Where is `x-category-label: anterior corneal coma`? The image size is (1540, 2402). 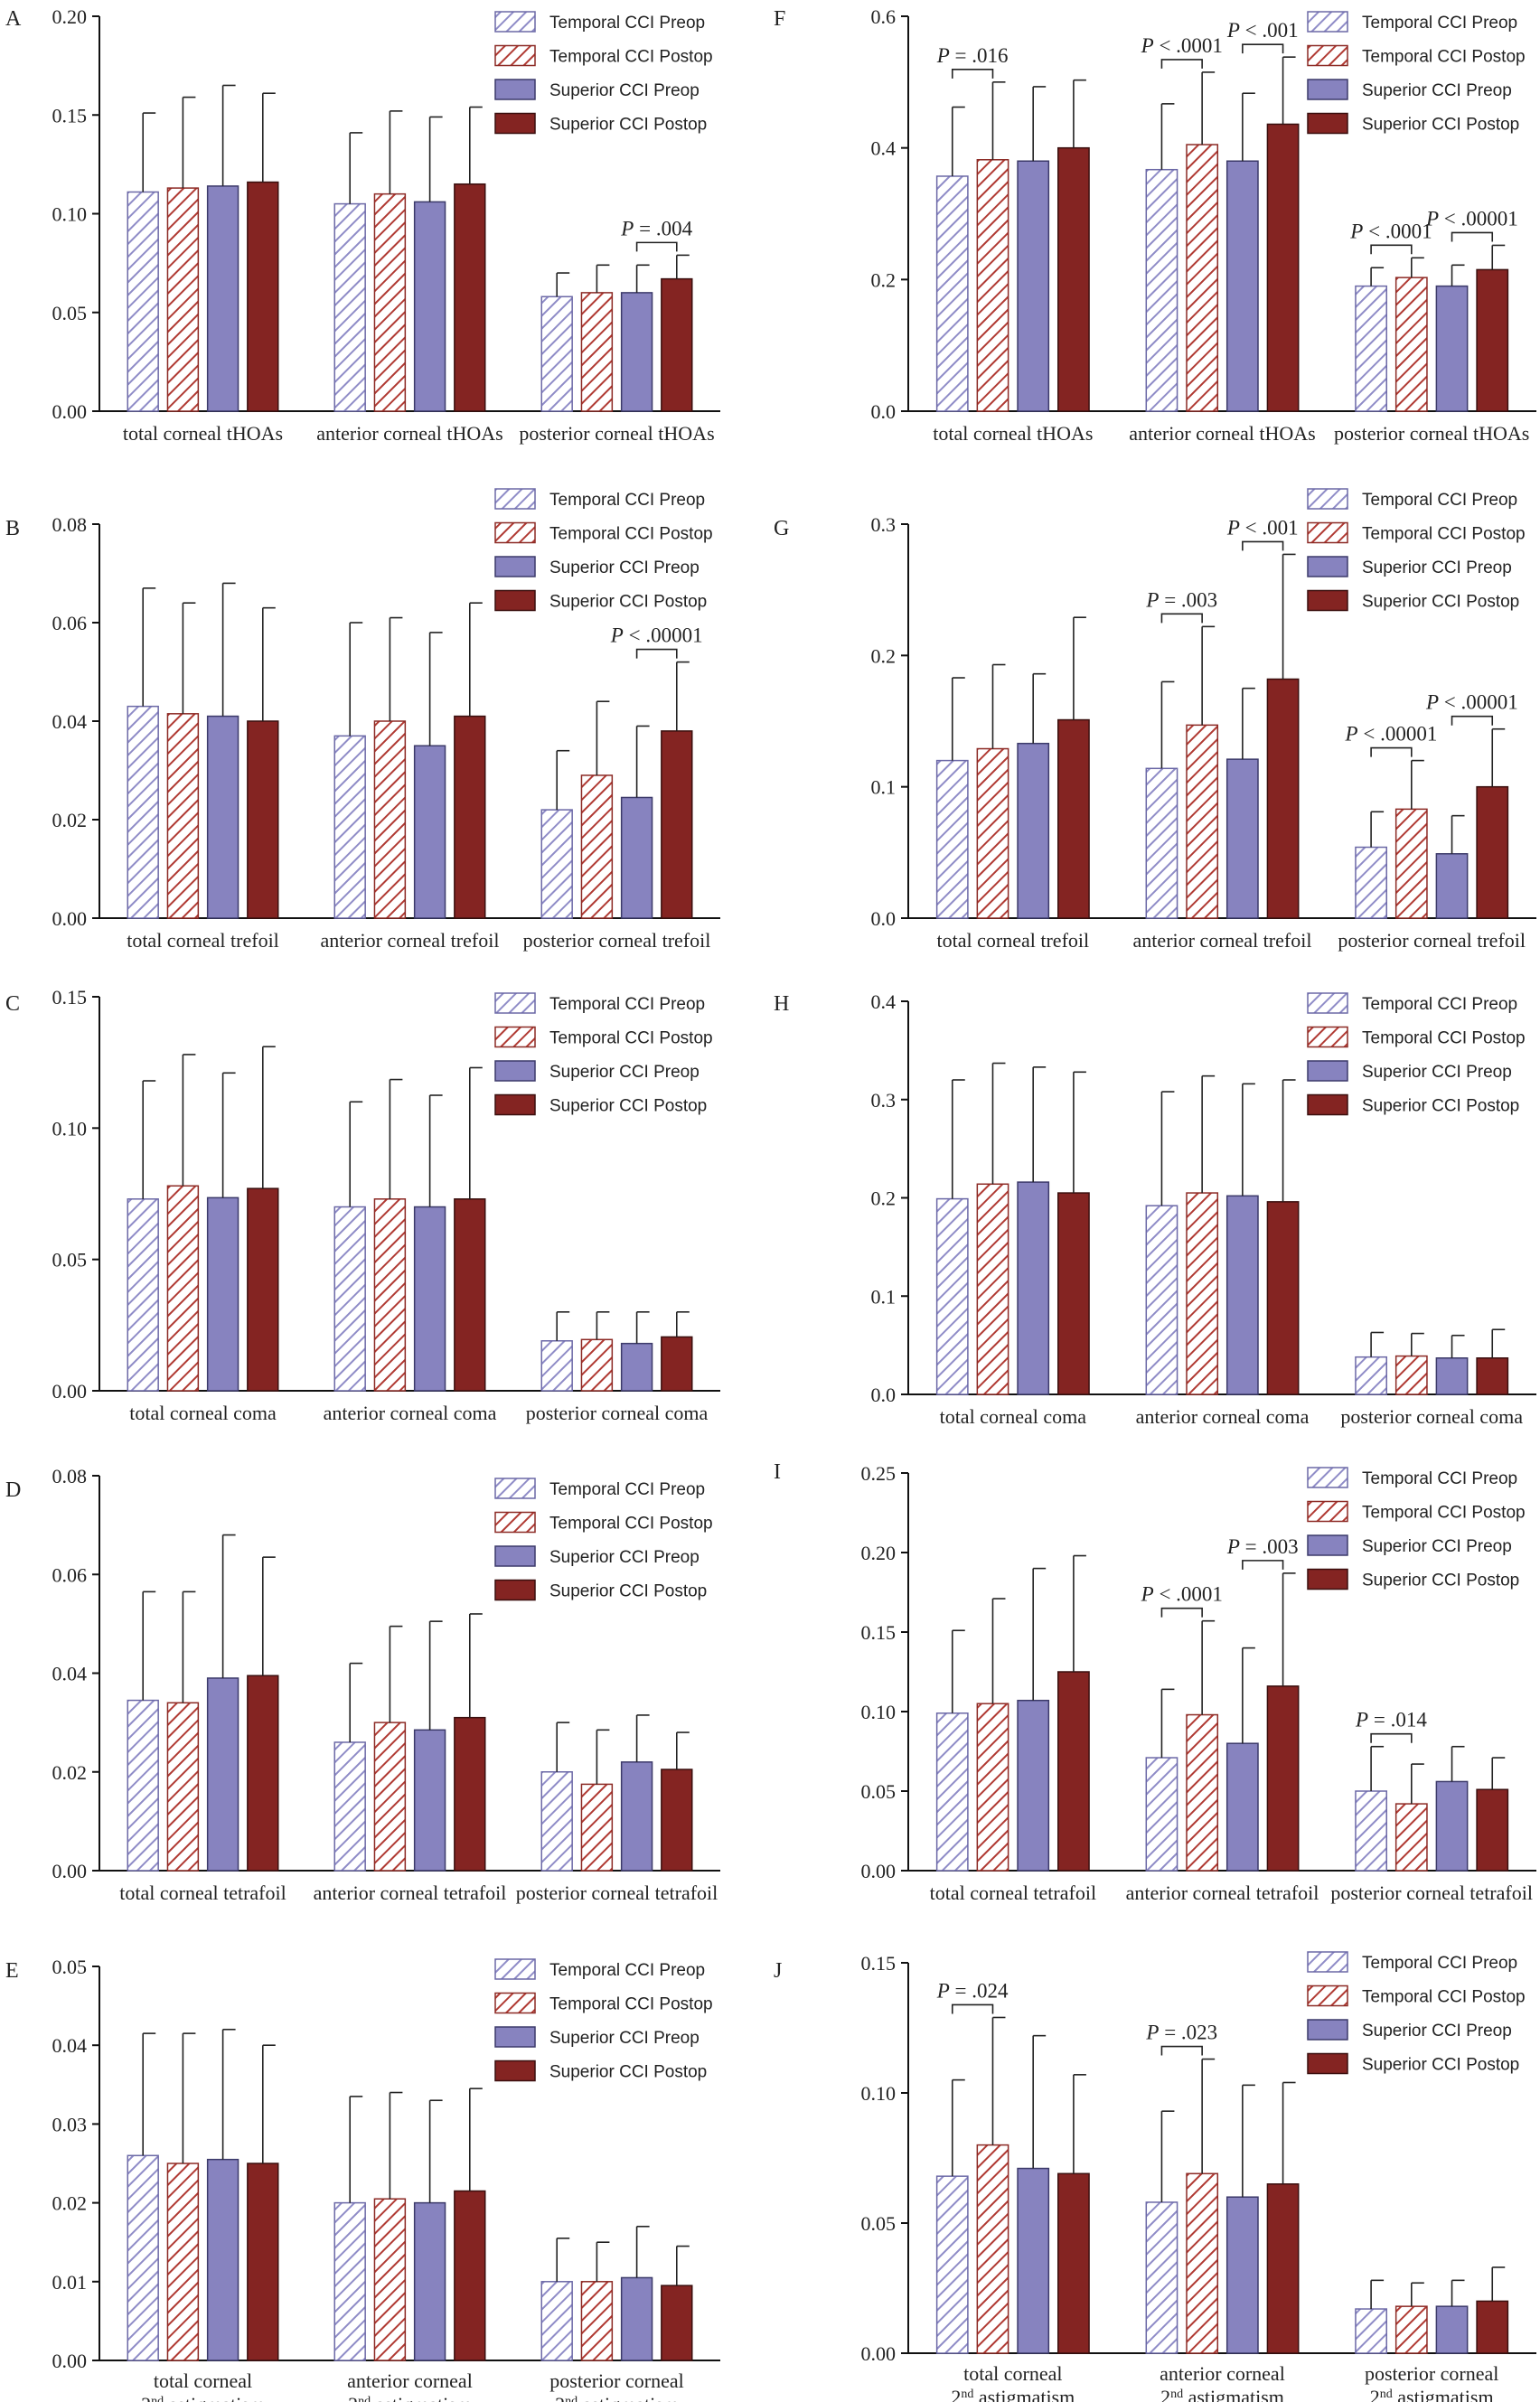
x-category-label: anterior corneal coma is located at coordinates (1223, 1416).